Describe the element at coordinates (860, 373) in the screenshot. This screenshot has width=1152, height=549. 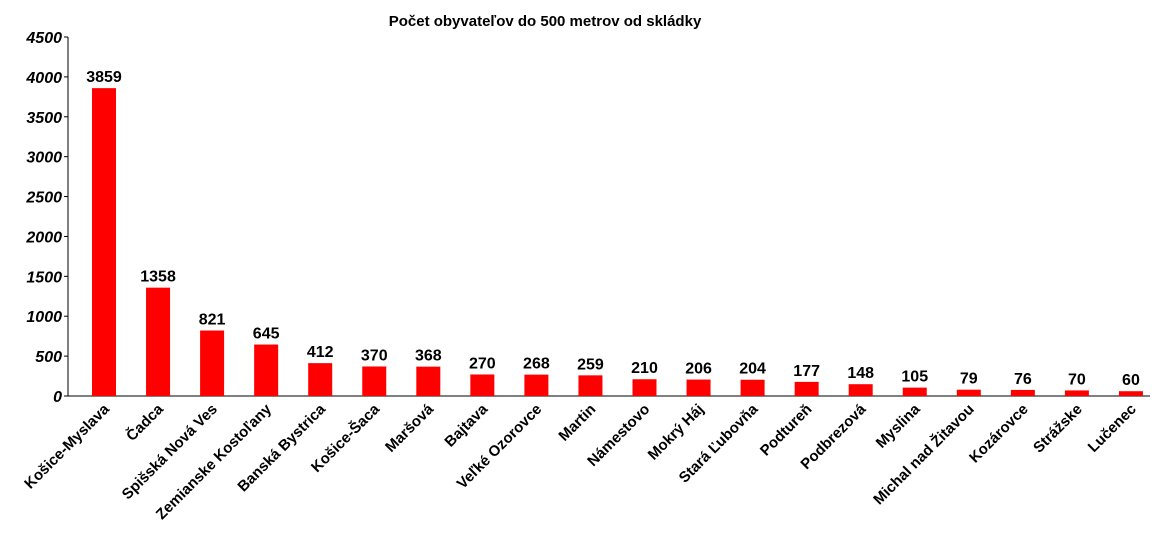
I see `data-label: 148` at that location.